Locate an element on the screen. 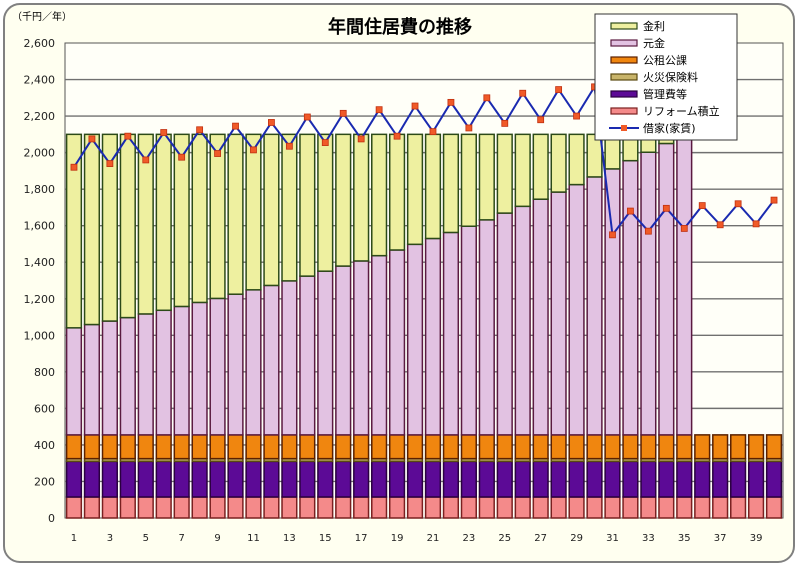 The height and width of the screenshot is (568, 800). x-tick-label: 27 is located at coordinates (540, 538).